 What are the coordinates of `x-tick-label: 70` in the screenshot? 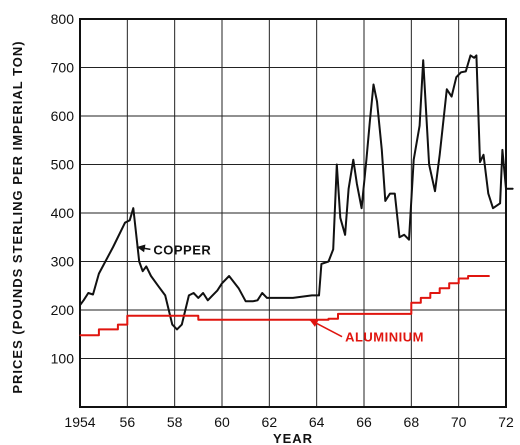 It's located at (459, 422).